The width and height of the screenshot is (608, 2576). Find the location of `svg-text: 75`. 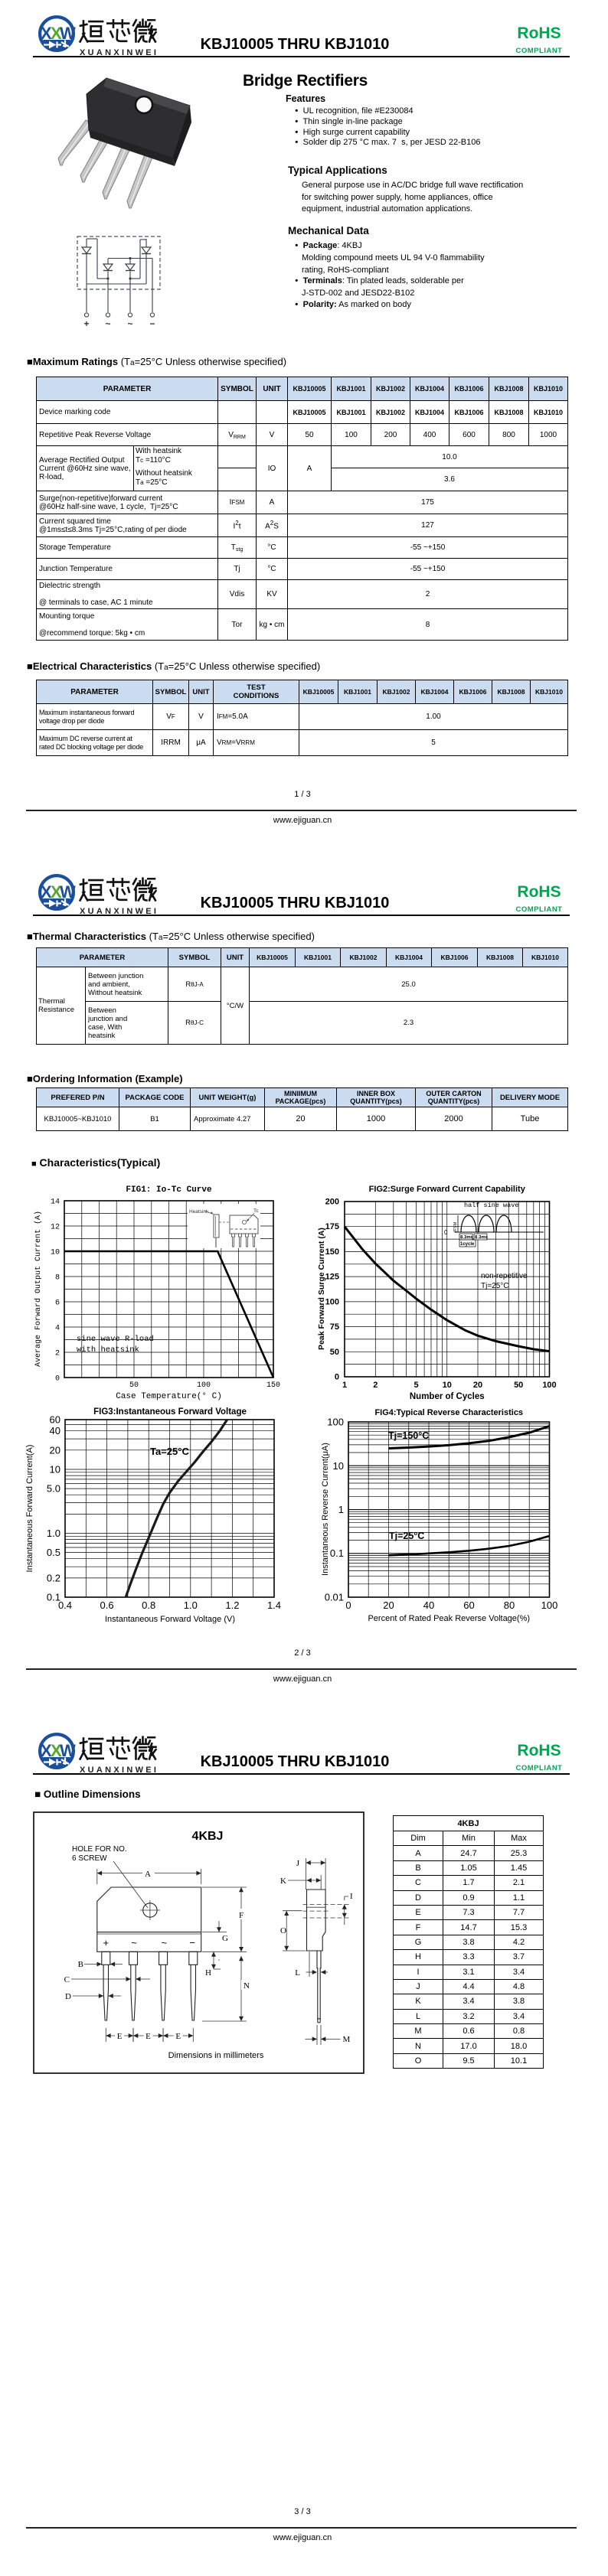

svg-text: 75 is located at coordinates (334, 1327).